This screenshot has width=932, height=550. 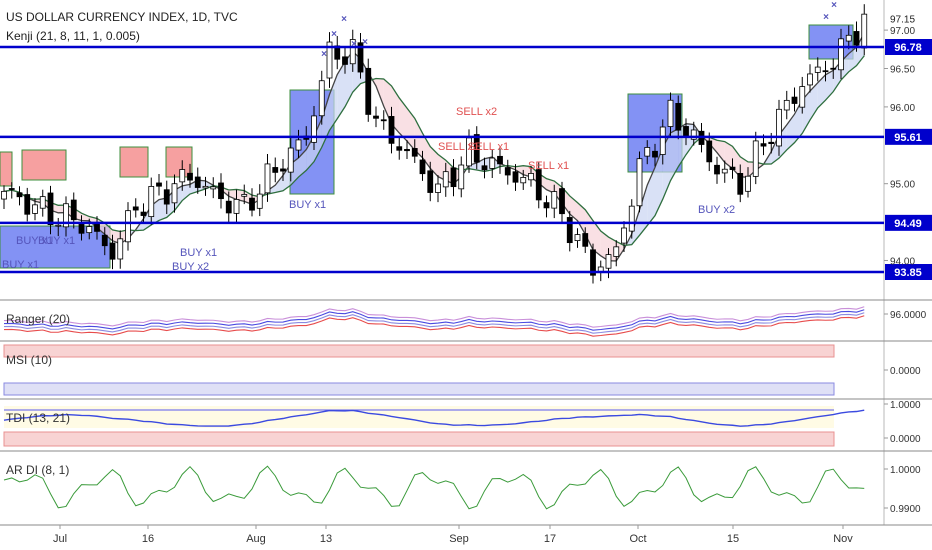 I want to click on level-label: 93.85, so click(x=908, y=273).